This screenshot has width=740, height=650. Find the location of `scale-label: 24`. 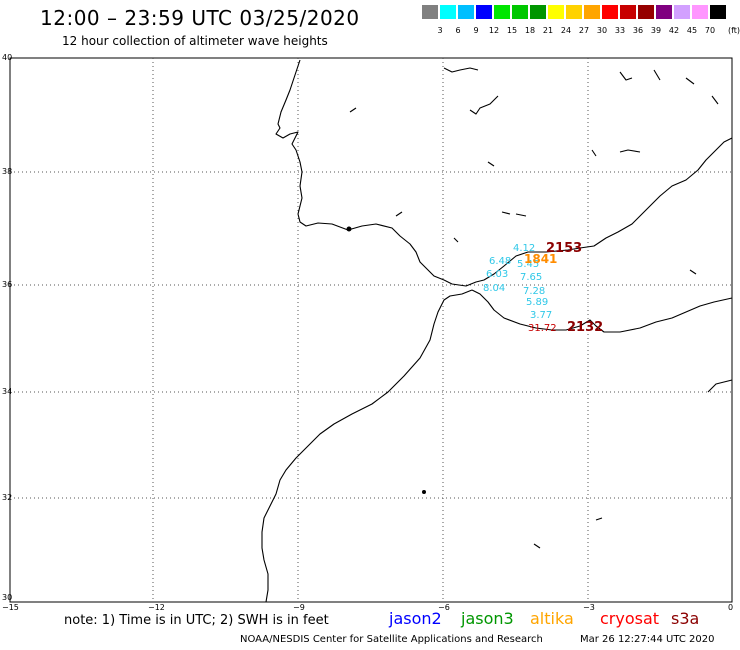

scale-label: 24 is located at coordinates (566, 30).